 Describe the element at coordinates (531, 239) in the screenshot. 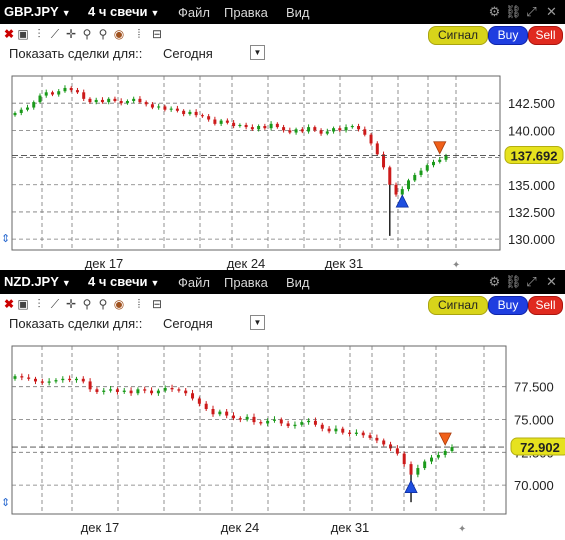

I see `y-tick-label: 130.000` at that location.